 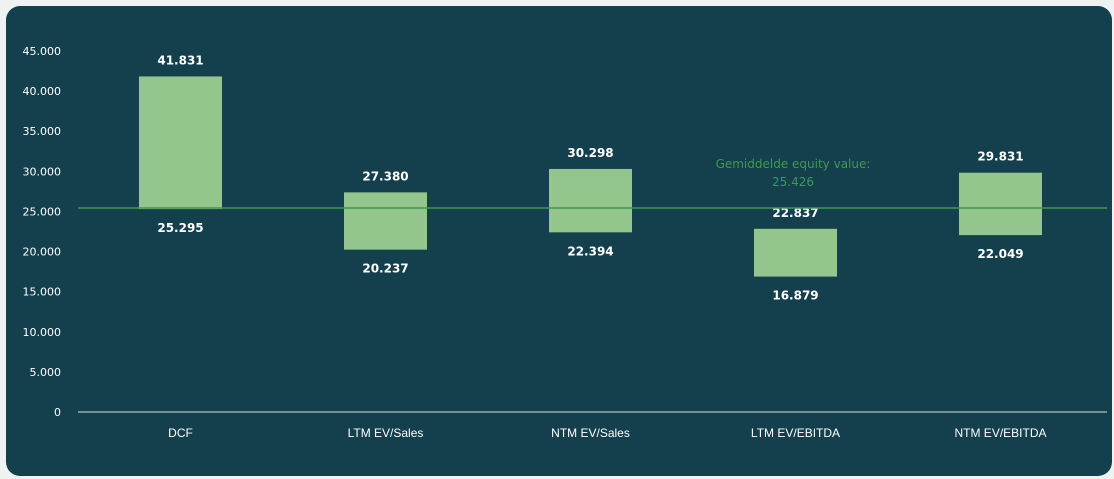 I want to click on category-label: LTM EV/Sales, so click(x=386, y=433).